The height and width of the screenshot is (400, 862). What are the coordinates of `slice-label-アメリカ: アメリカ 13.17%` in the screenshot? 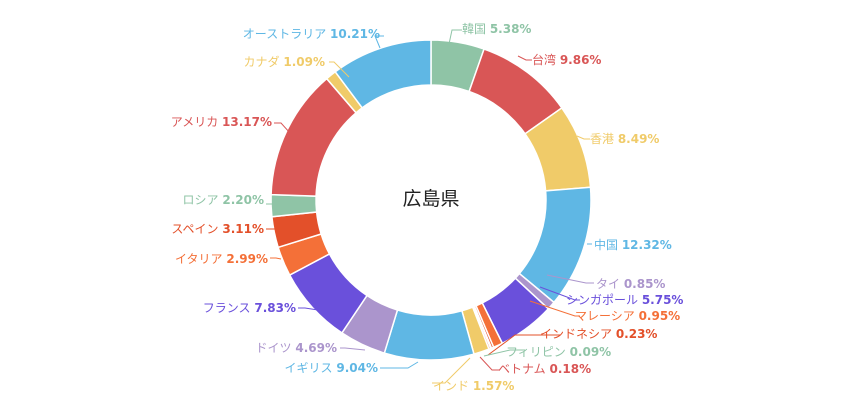 It's located at (221, 122).